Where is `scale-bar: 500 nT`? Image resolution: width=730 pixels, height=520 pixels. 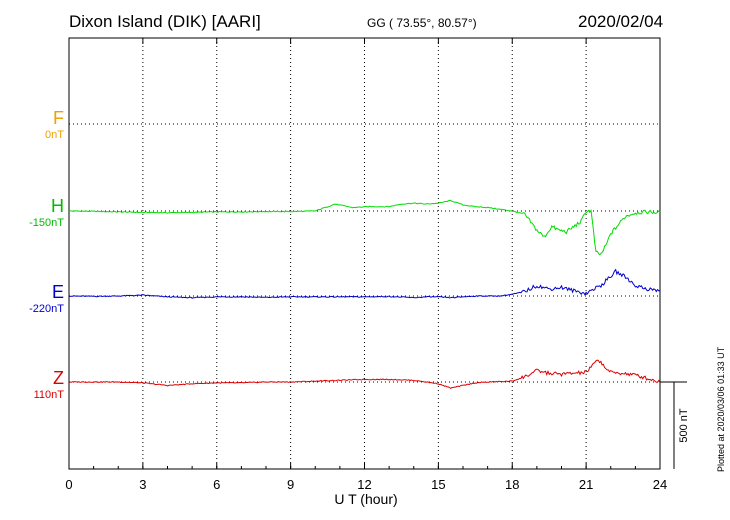 scale-bar: 500 nT is located at coordinates (675, 425).